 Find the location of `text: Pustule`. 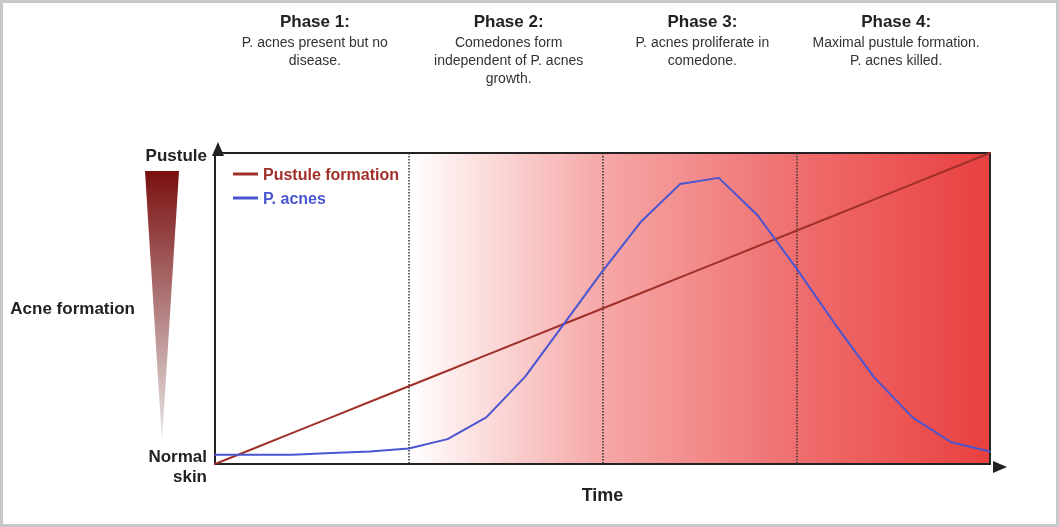

text: Pustule is located at coordinates (175, 156).